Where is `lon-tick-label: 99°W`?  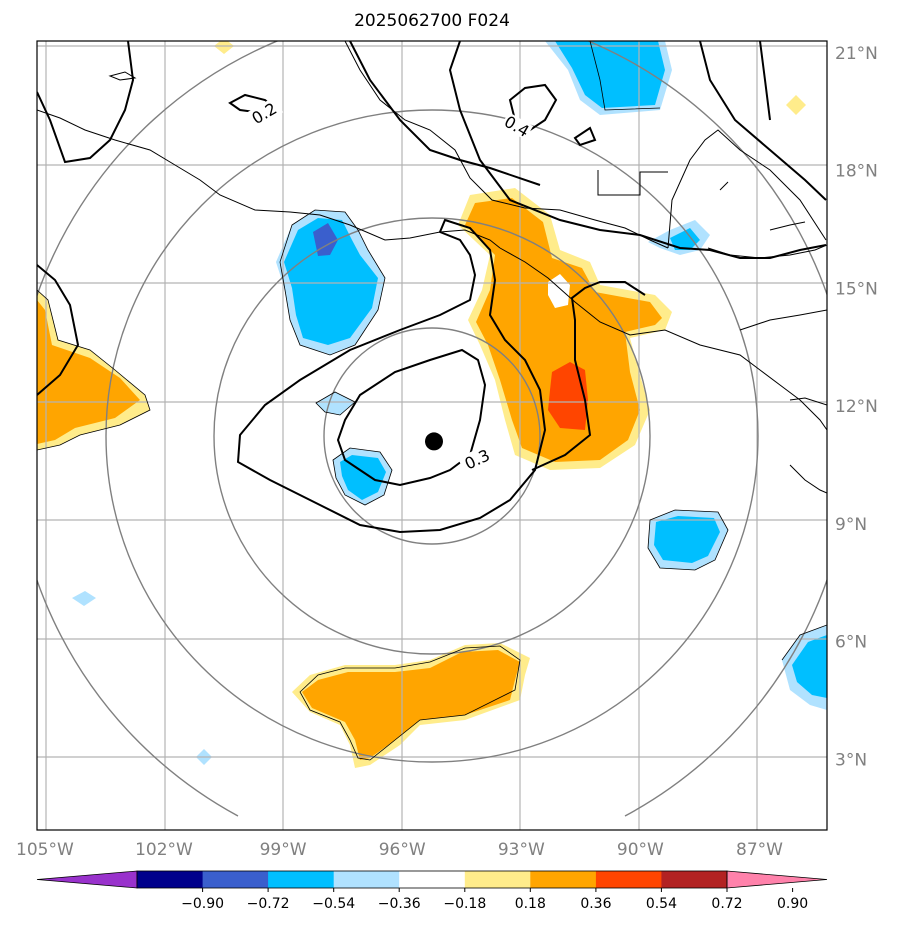
lon-tick-label: 99°W is located at coordinates (283, 850).